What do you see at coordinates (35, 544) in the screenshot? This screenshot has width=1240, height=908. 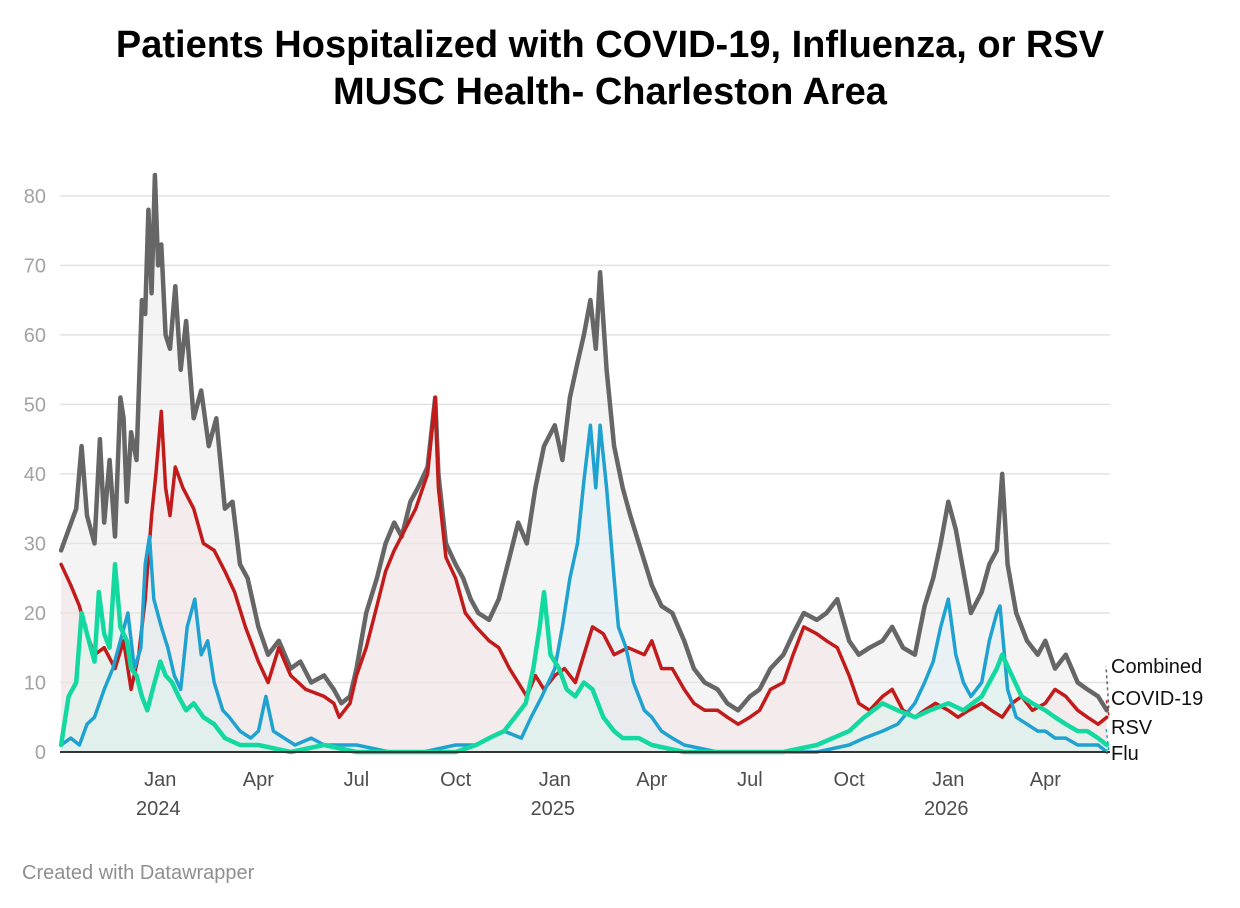 I see `y-tick-label: 30` at bounding box center [35, 544].